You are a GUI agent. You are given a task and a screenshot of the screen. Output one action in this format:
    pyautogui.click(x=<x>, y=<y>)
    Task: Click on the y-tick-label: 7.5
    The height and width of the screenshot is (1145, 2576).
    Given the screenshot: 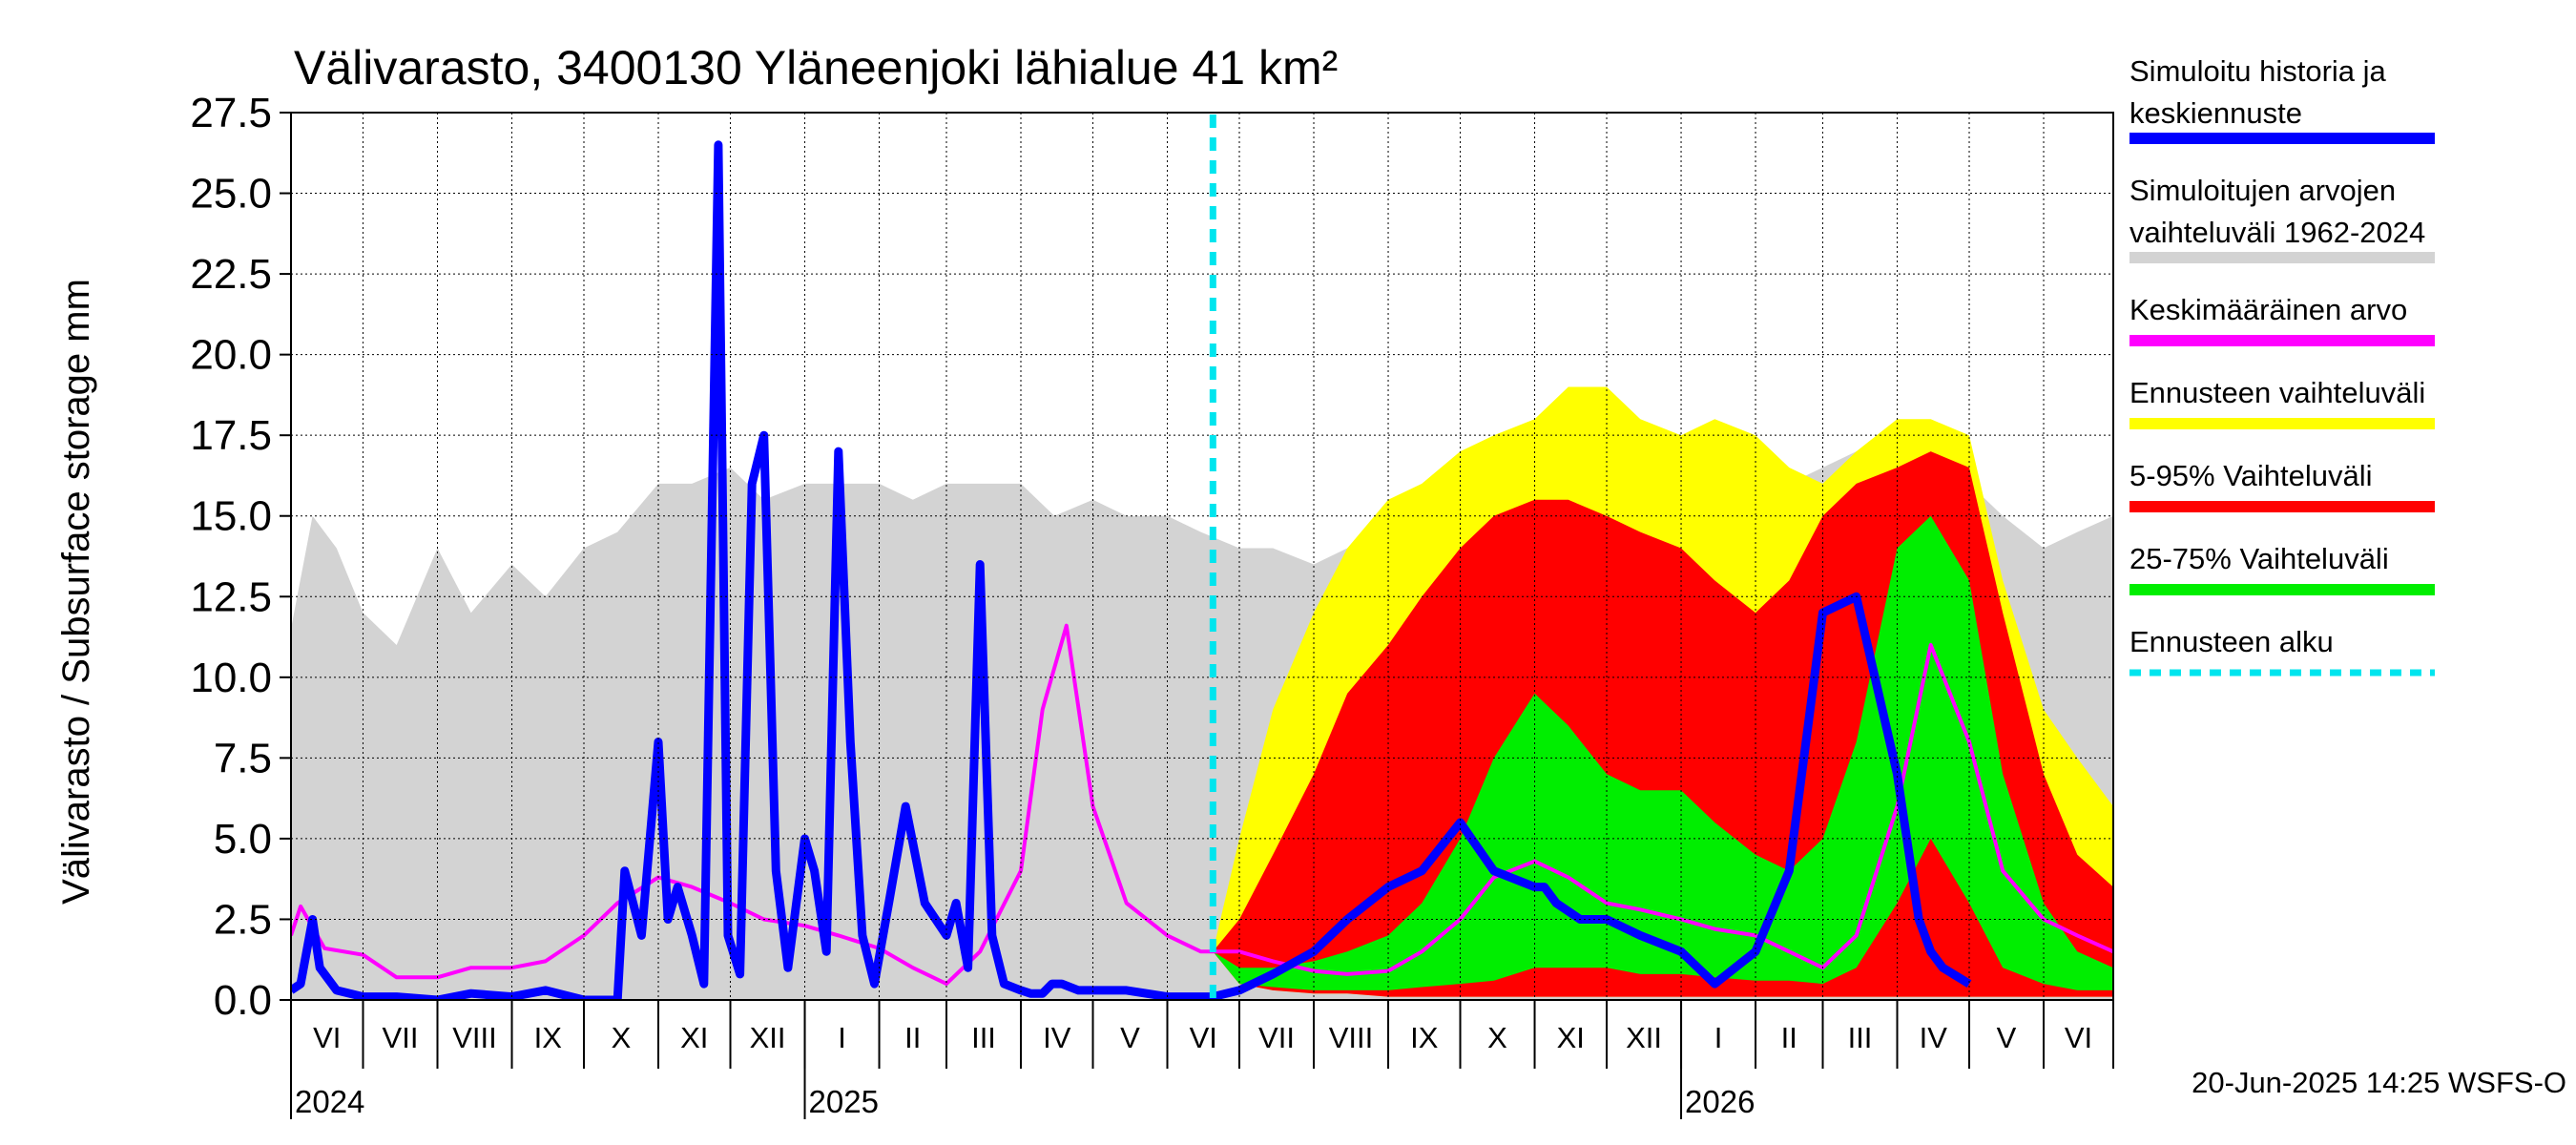 What is the action you would take?
    pyautogui.click(x=243, y=758)
    